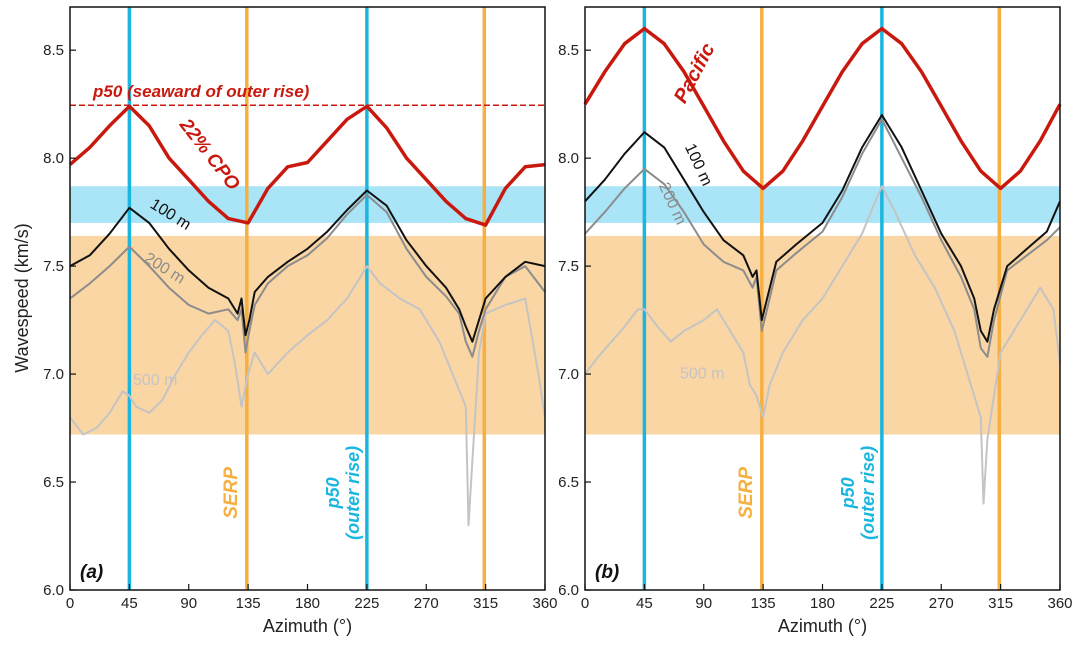  Describe the element at coordinates (307, 165) in the screenshot. I see `series-cpo-line` at that location.